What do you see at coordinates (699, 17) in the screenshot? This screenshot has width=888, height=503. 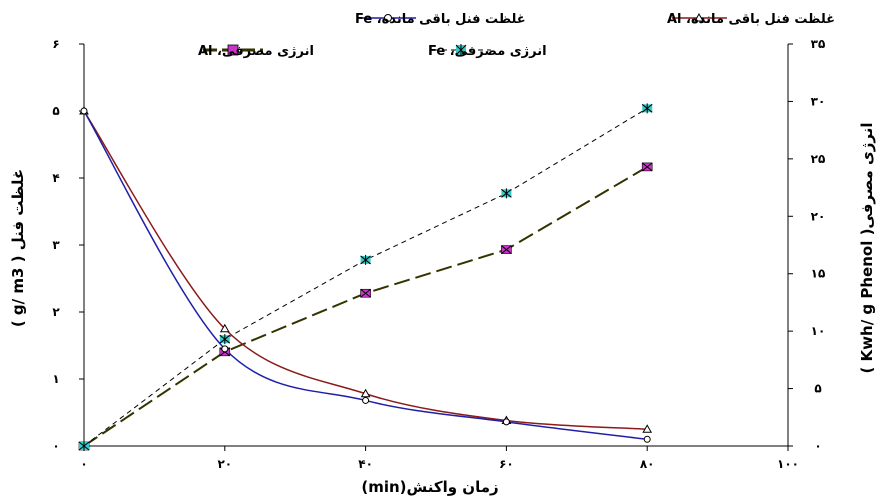 I see `legend-marker-triangle` at bounding box center [699, 17].